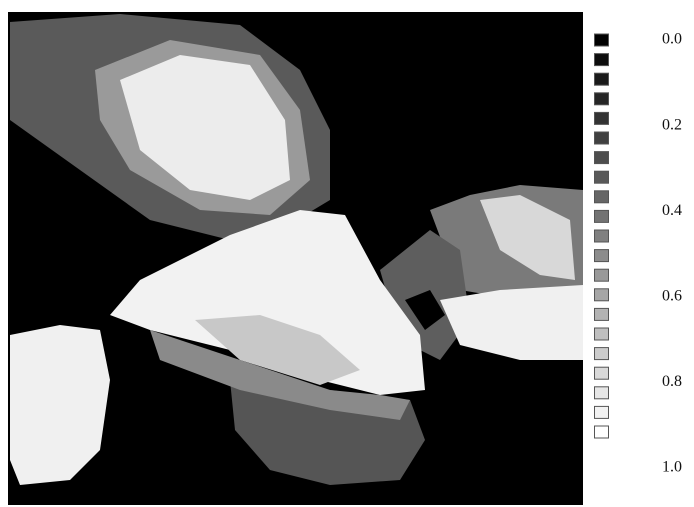  I want to click on colorbar: 0.0 0.2 0.4 0.6 0.8 1.0, so click(638, 253).